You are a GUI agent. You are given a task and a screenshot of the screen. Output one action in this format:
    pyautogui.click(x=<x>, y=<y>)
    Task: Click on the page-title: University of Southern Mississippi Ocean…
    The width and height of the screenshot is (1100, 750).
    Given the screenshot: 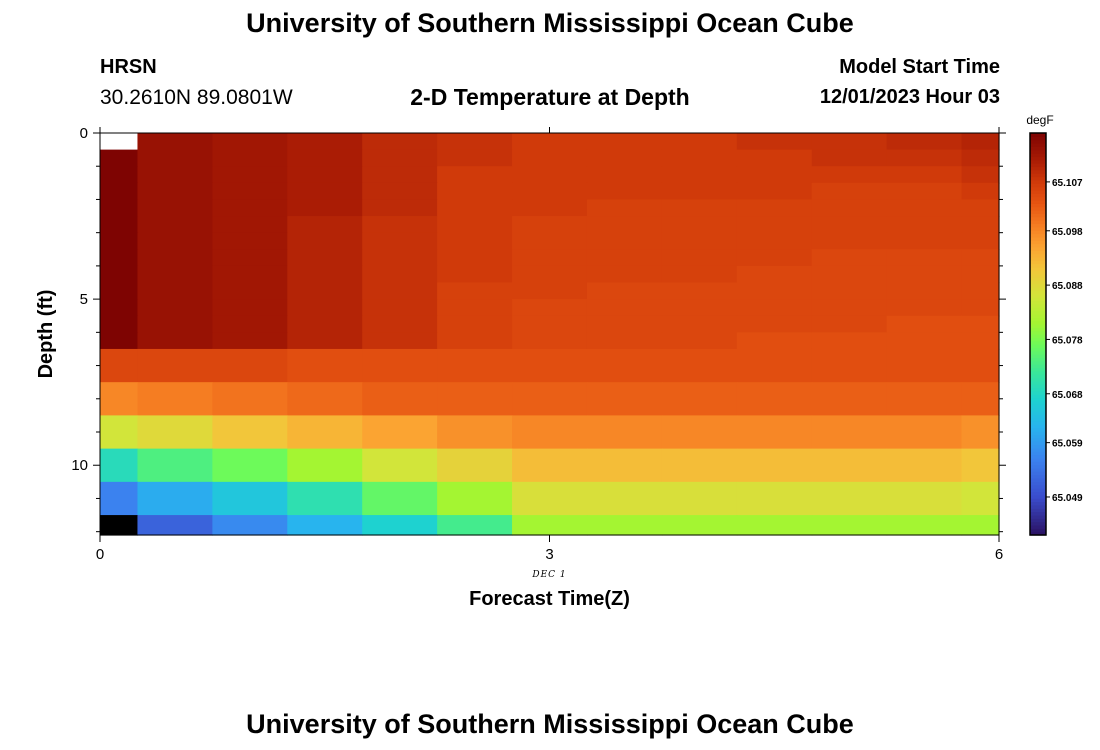 What is the action you would take?
    pyautogui.click(x=550, y=23)
    